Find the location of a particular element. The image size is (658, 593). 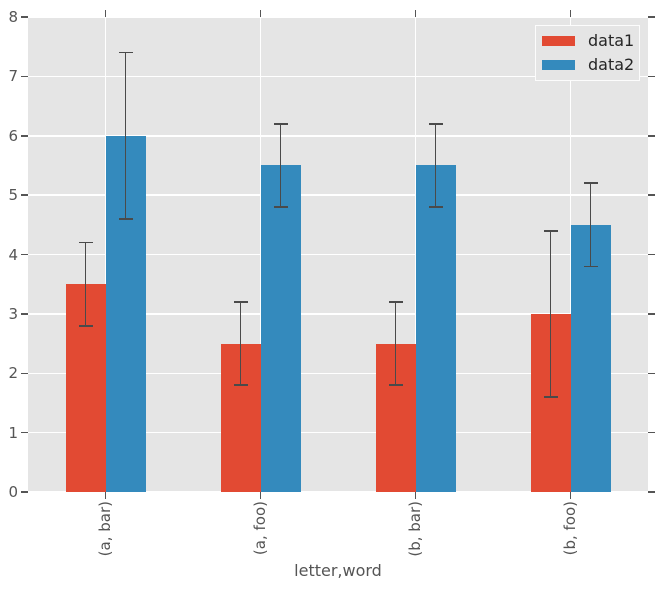

legend-item-data1: data1 is located at coordinates (588, 41).